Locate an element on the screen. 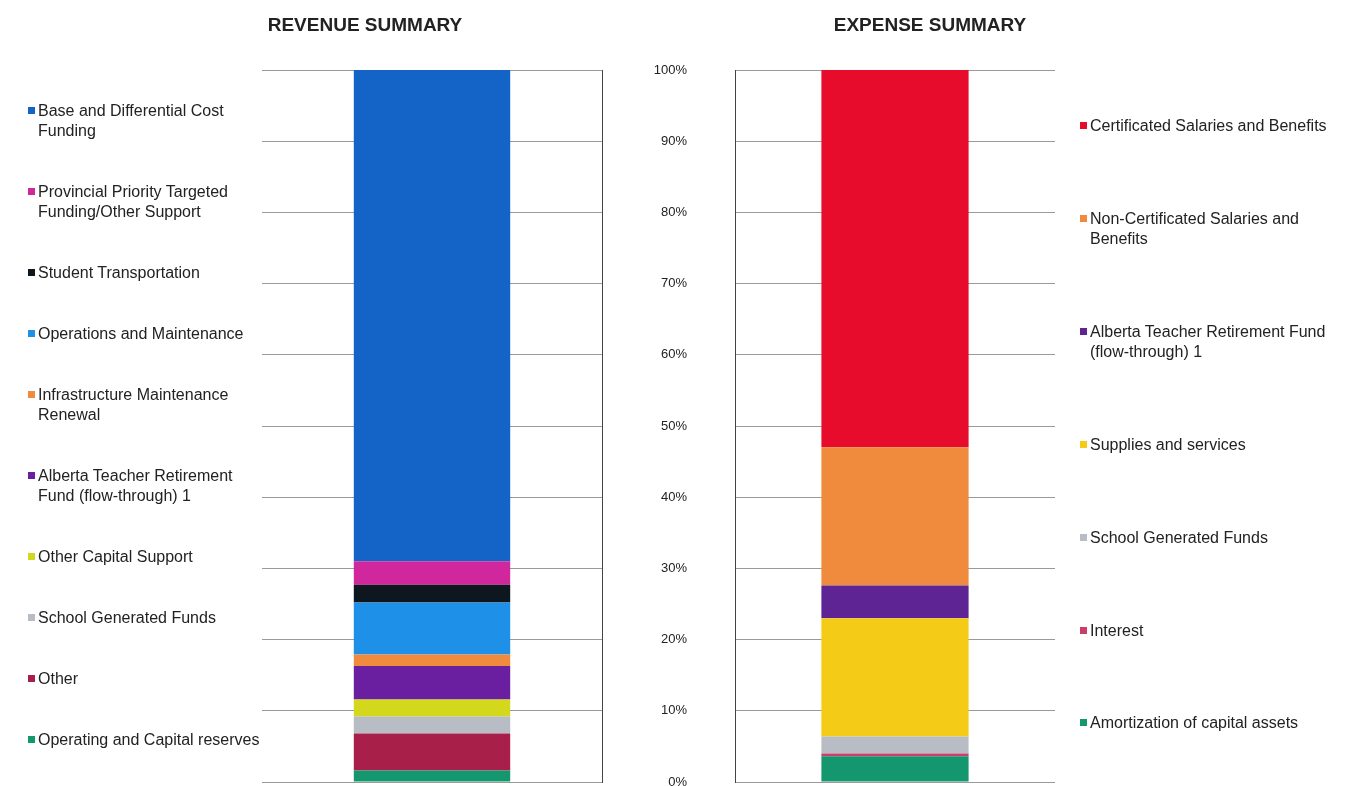 Image resolution: width=1352 pixels, height=786 pixels. legend-label: Other is located at coordinates (58, 678).